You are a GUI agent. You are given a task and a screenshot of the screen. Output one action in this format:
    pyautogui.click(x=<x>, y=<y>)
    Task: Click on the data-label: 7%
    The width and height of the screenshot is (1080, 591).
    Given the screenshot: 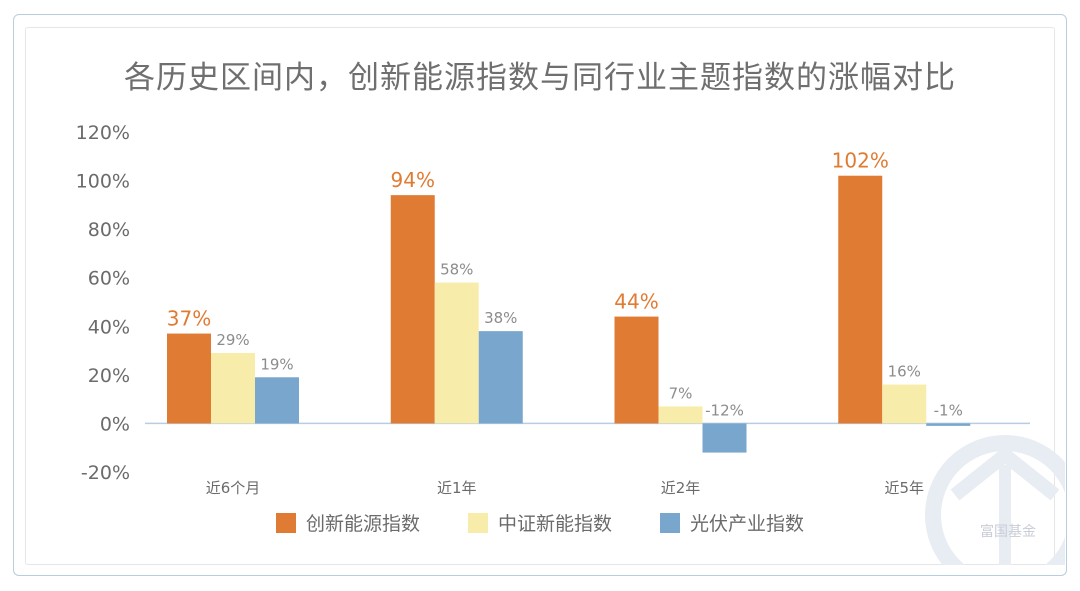 What is the action you would take?
    pyautogui.click(x=681, y=393)
    